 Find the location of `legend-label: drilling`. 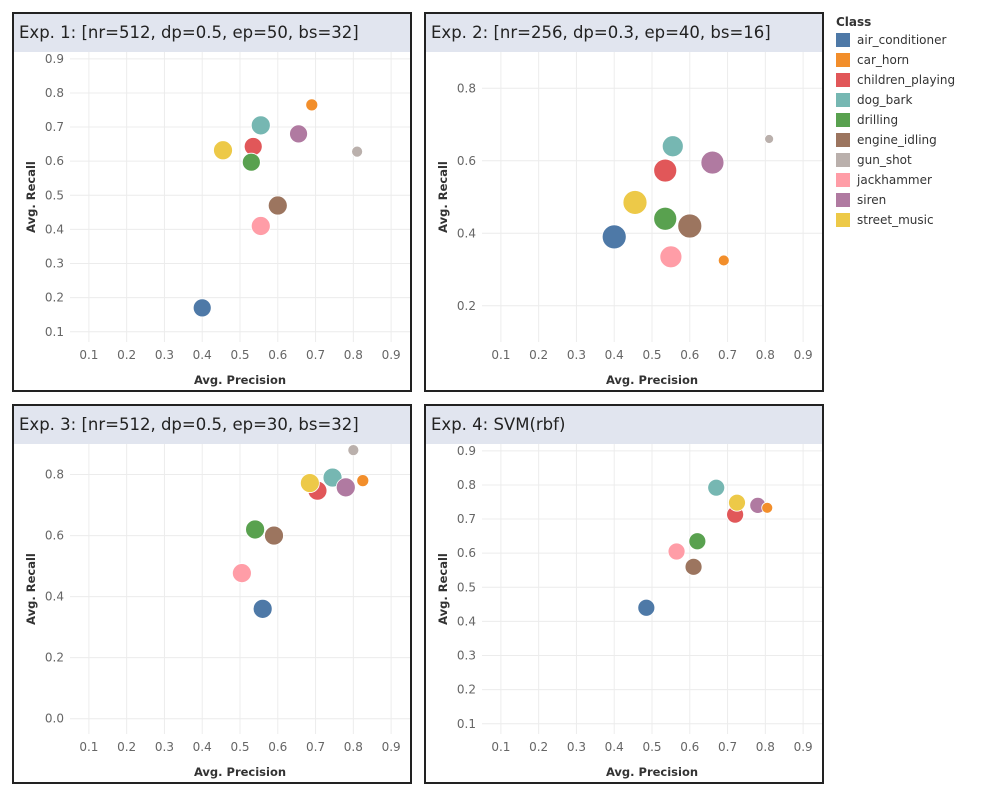

legend-label: drilling is located at coordinates (878, 120).